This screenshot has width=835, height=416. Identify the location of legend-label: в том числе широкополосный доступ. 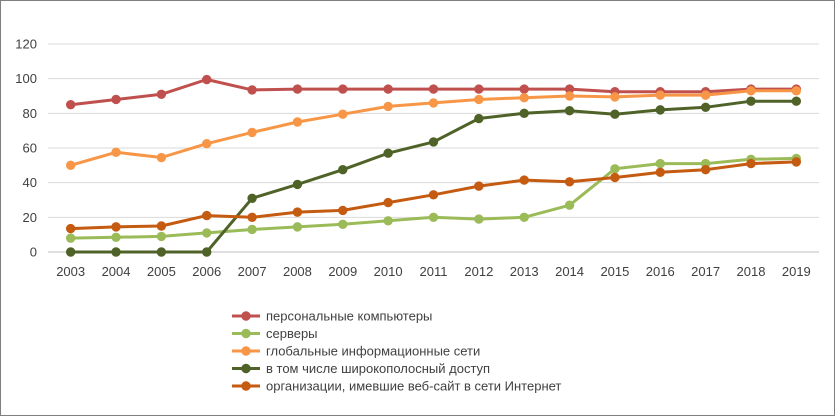
(378, 368).